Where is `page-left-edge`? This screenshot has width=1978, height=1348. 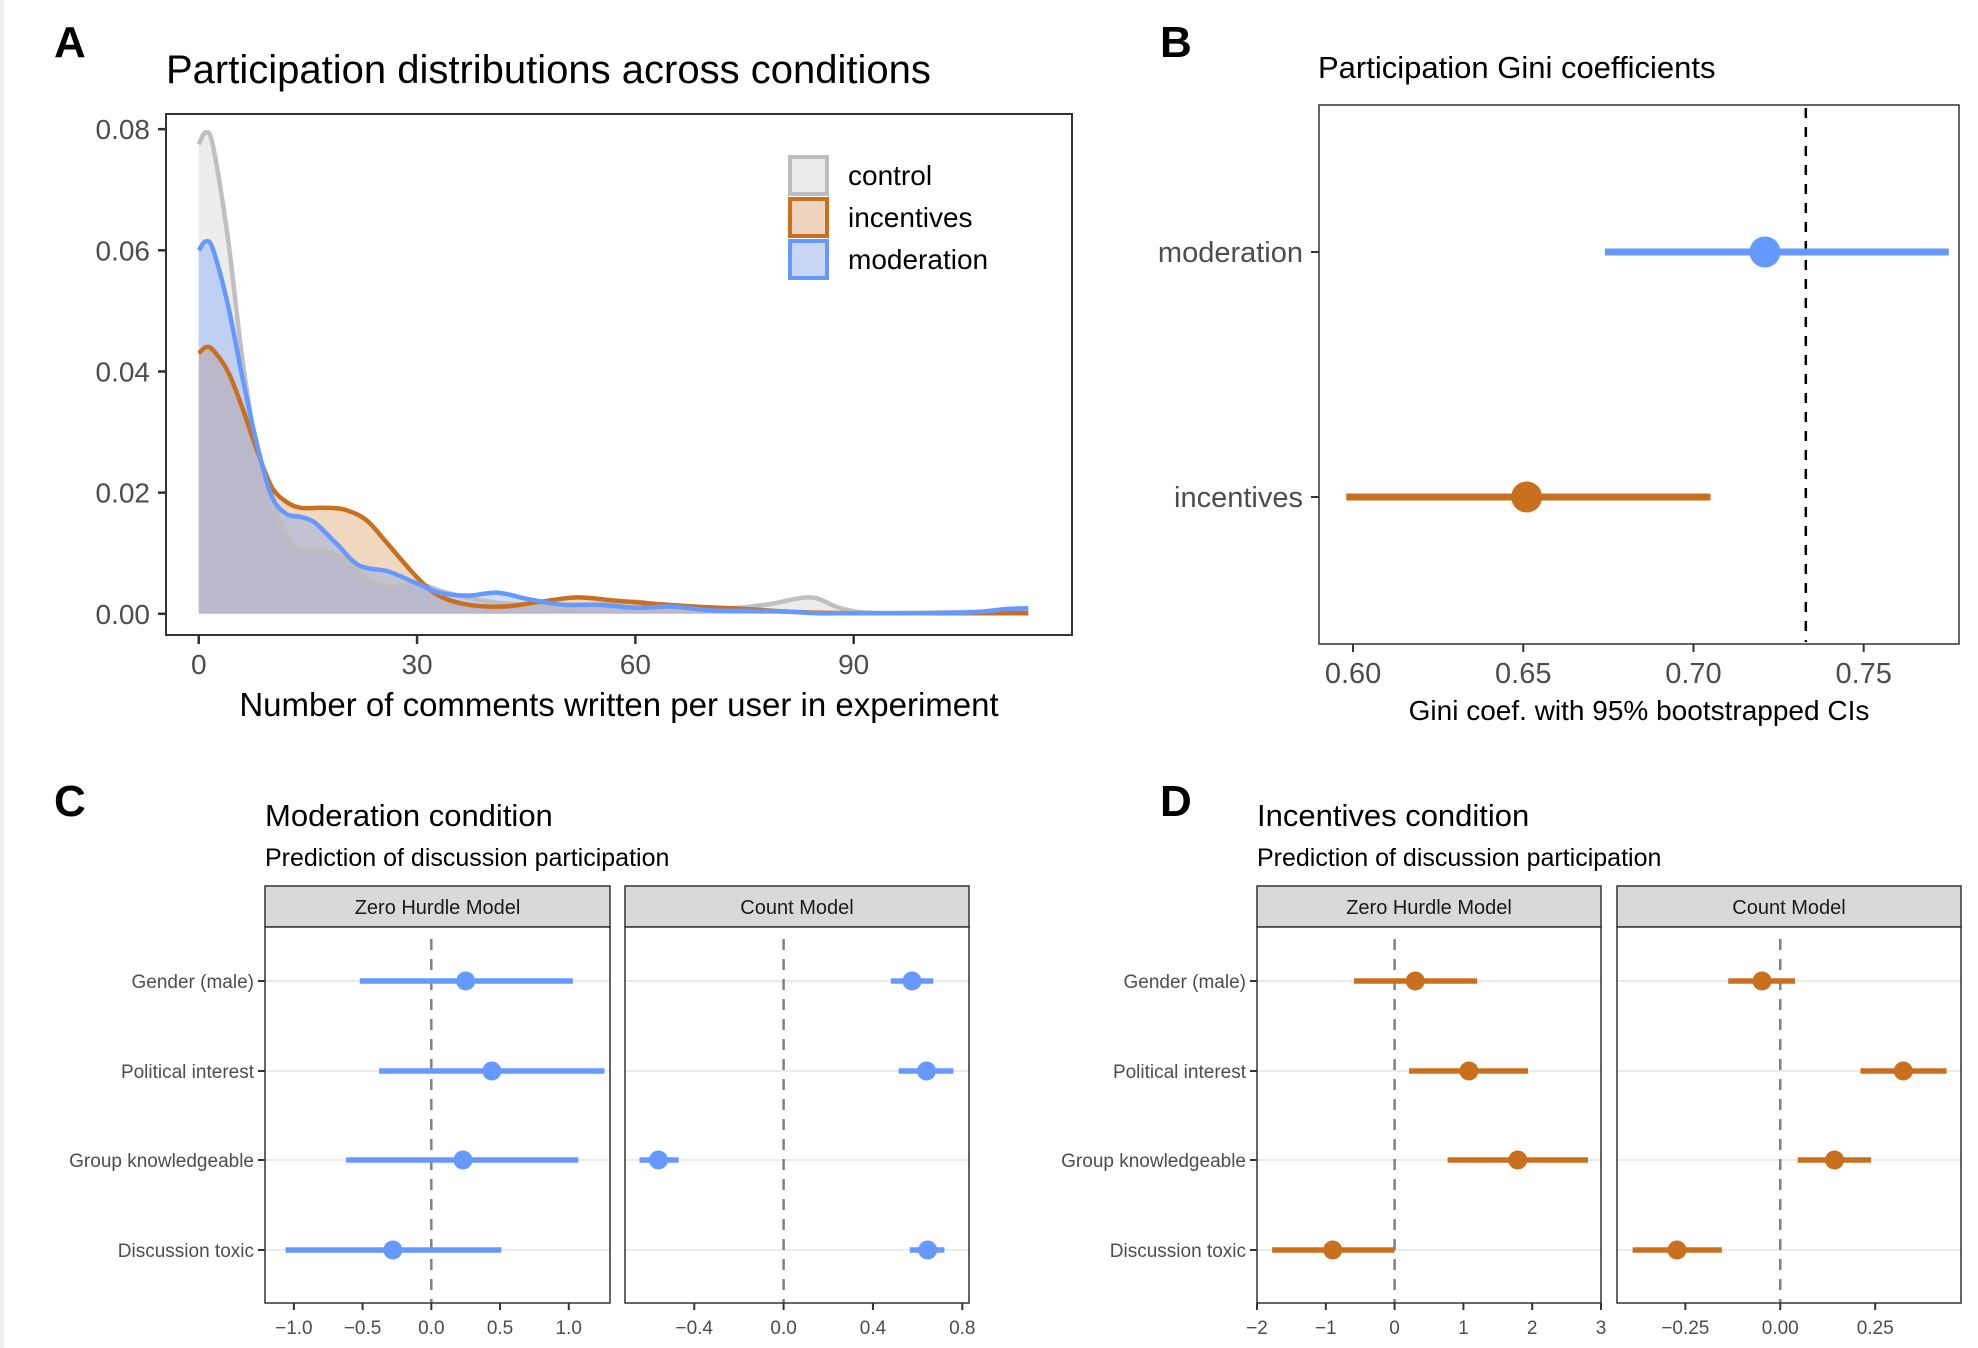 page-left-edge is located at coordinates (2, 674).